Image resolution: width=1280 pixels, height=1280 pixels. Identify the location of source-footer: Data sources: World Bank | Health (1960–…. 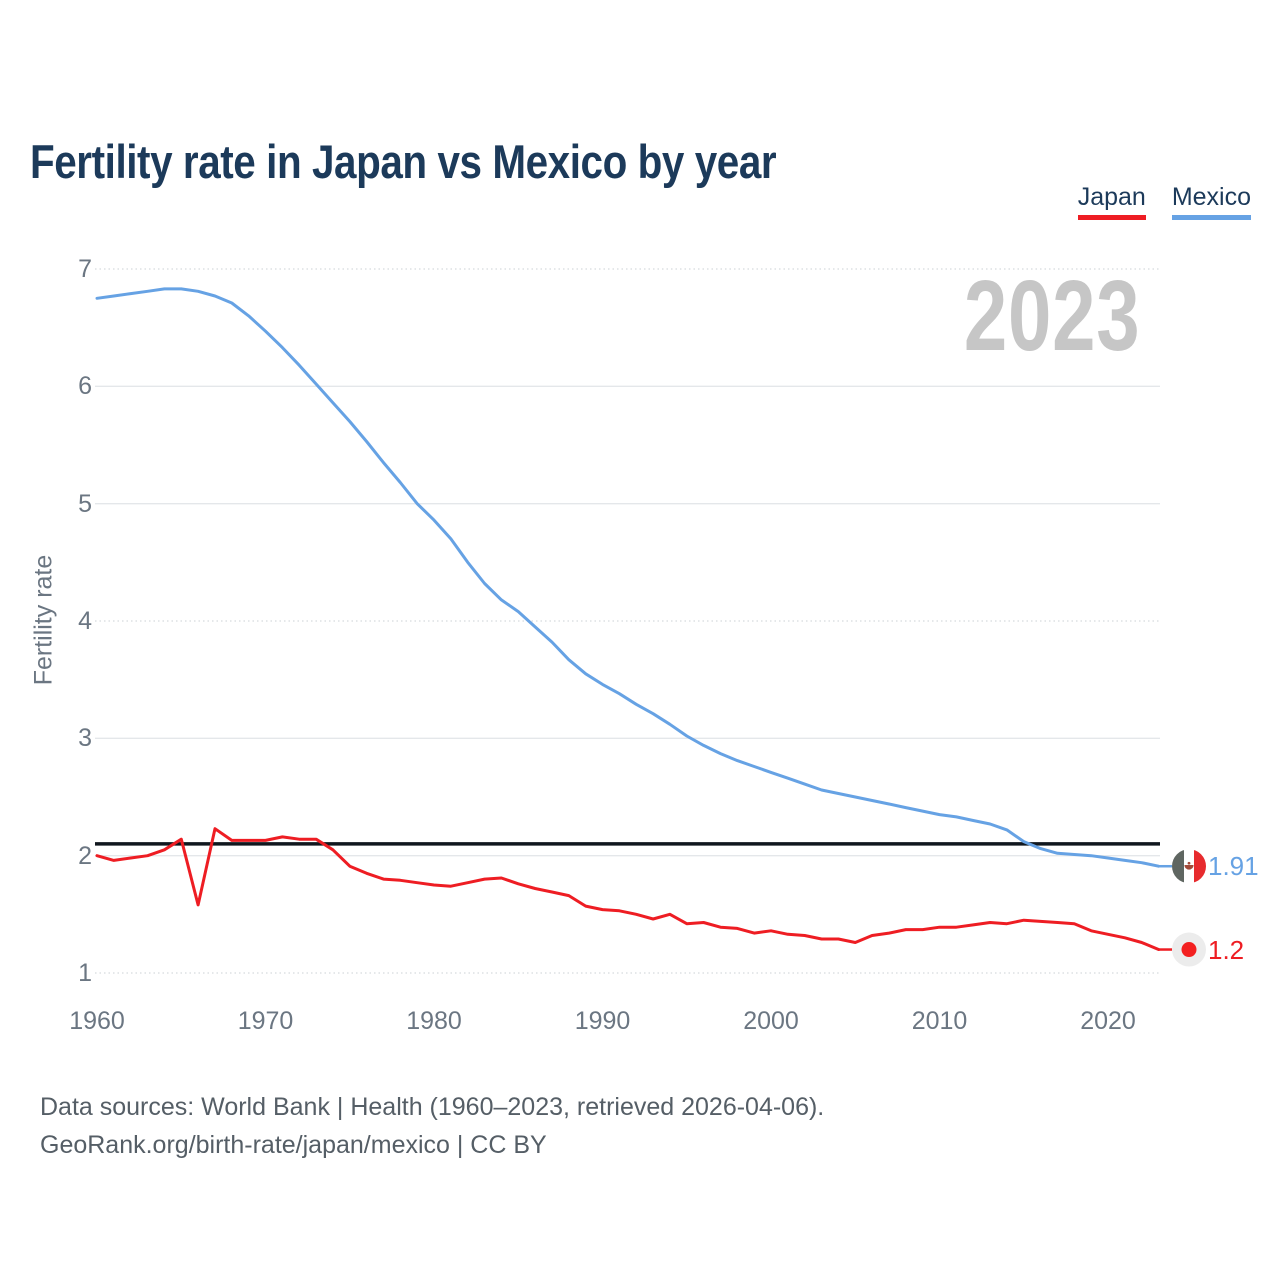
(432, 1126).